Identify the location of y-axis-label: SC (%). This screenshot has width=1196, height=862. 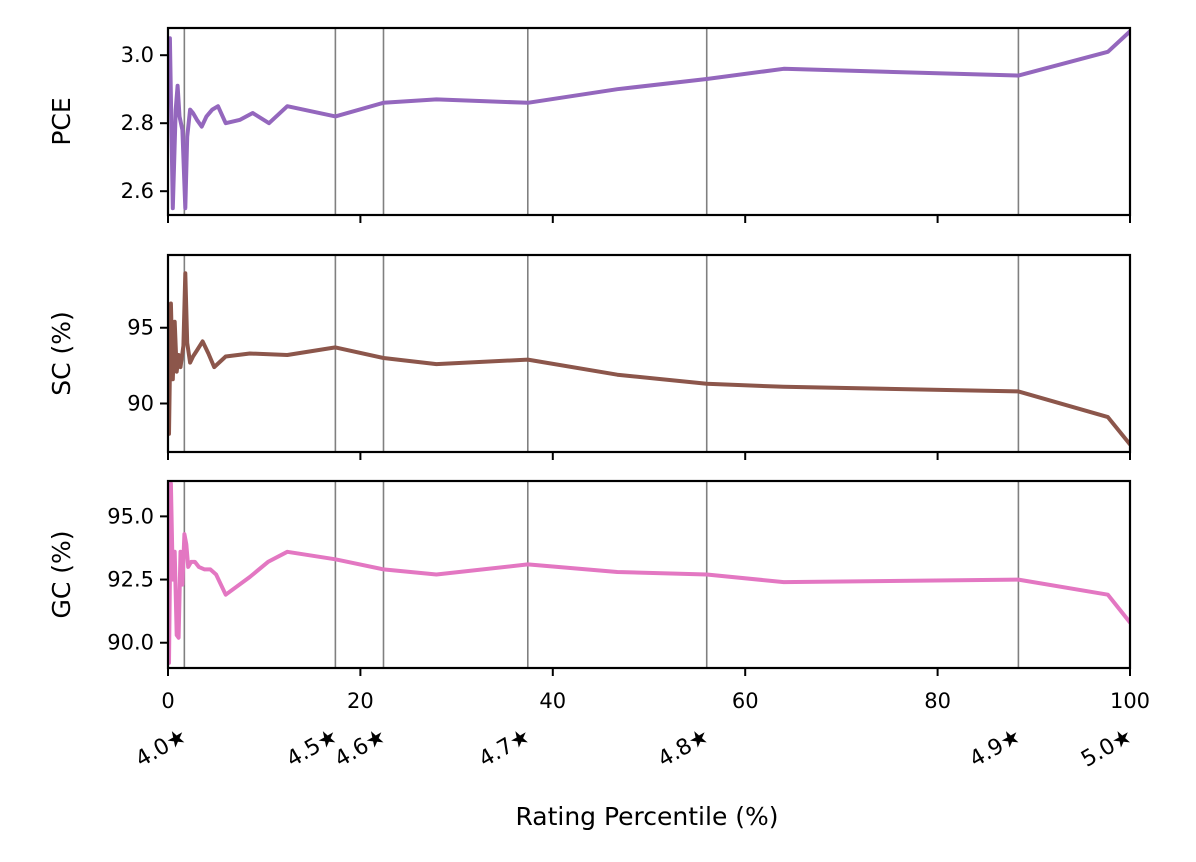
(61, 353).